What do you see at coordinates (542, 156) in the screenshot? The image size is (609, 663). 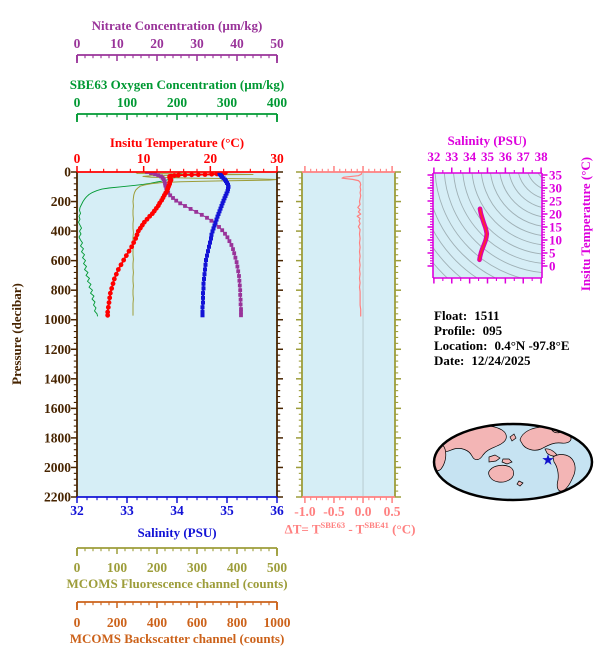 I see `svg-text: 38` at bounding box center [542, 156].